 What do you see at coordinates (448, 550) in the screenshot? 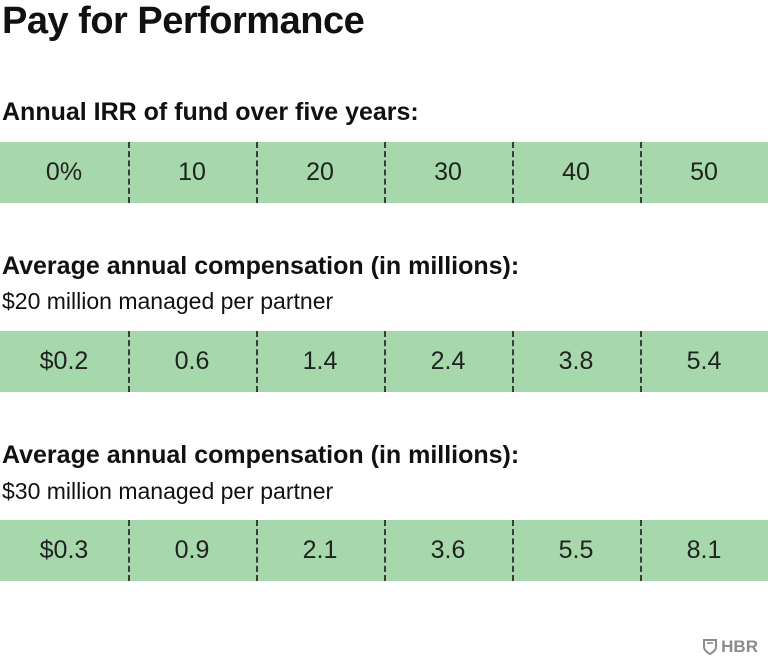
I see `compensation-30m-value-cell: 3.6` at bounding box center [448, 550].